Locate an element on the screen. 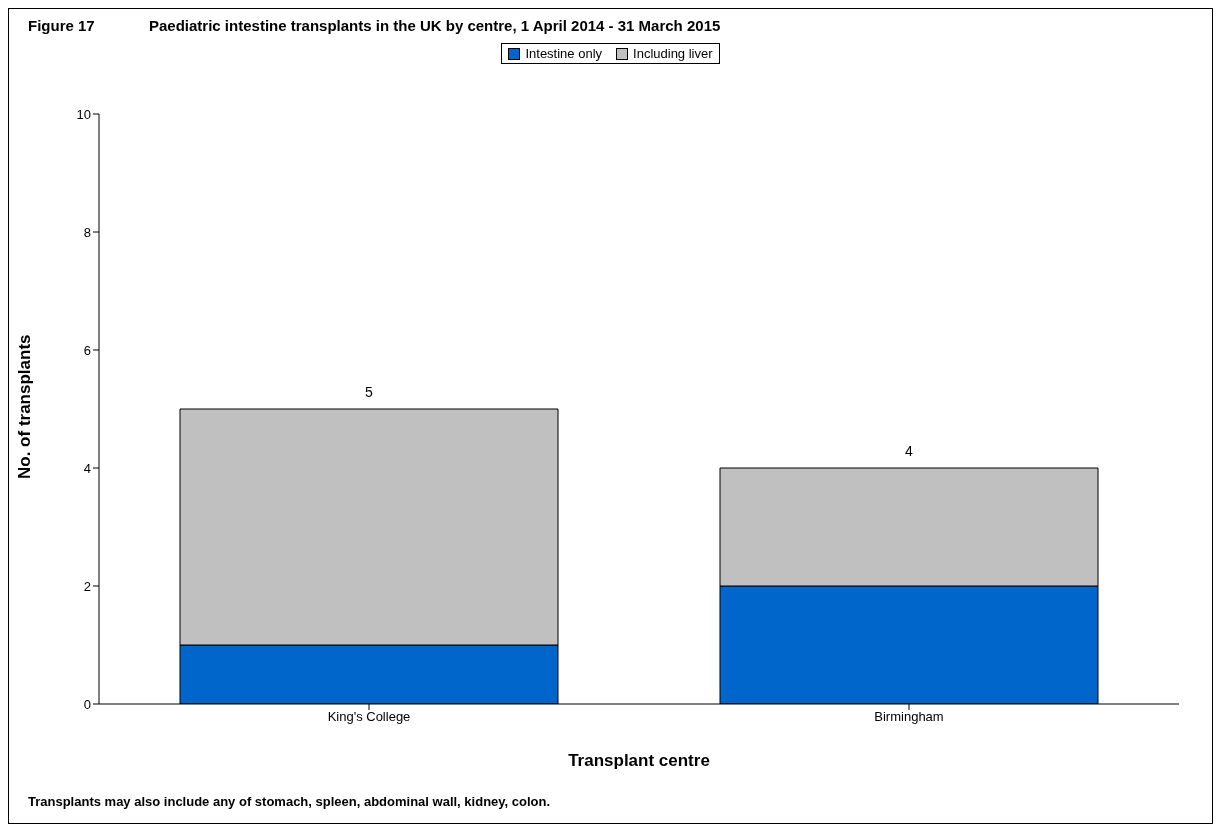 The height and width of the screenshot is (834, 1223). text: Transplants may also include any of stomach, spleen, abdominal wall, kidney, colon. is located at coordinates (289, 801).